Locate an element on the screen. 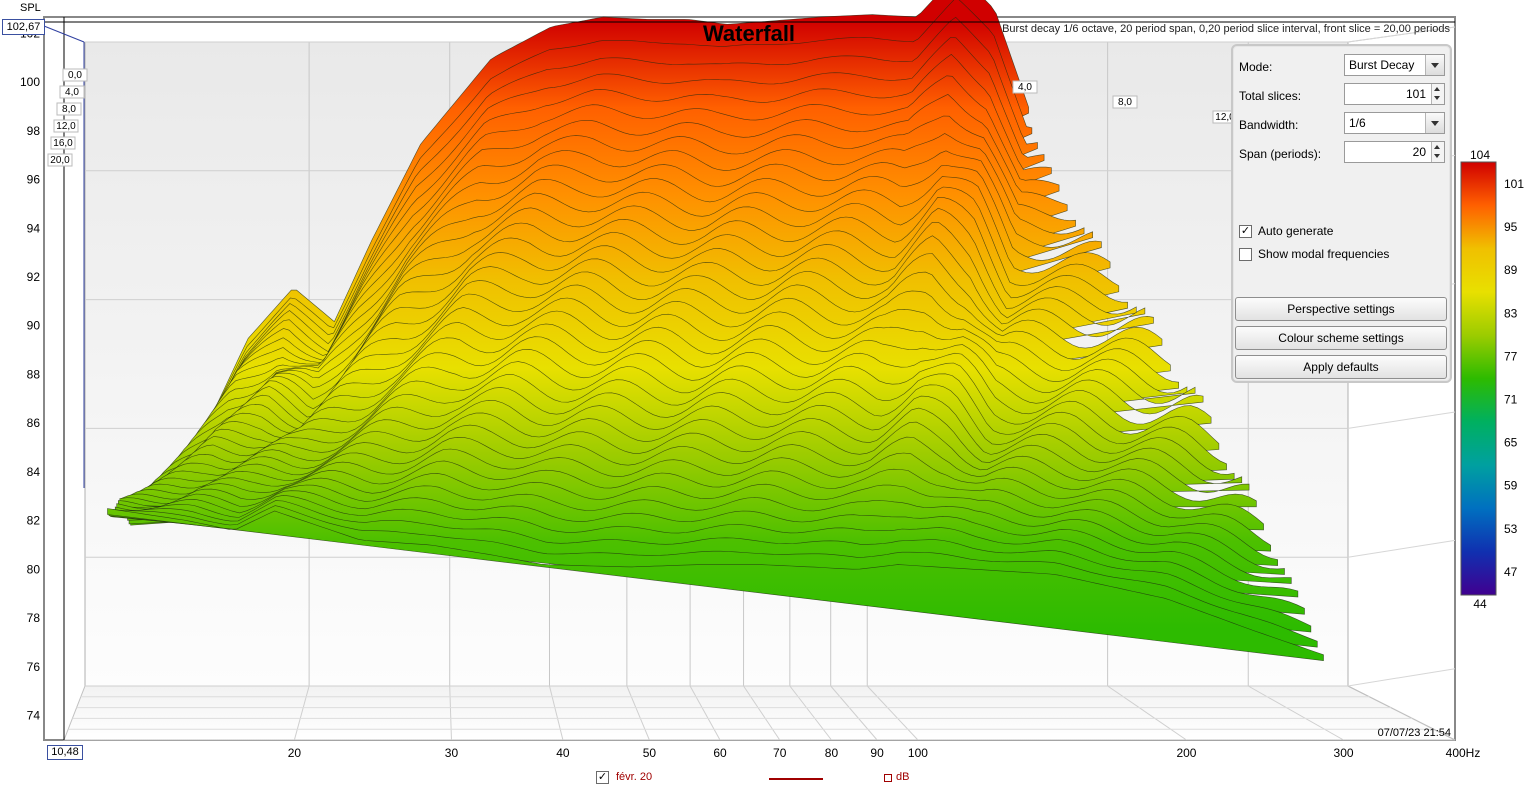  timestamp: 07/07/23 21:54 is located at coordinates (1414, 733).